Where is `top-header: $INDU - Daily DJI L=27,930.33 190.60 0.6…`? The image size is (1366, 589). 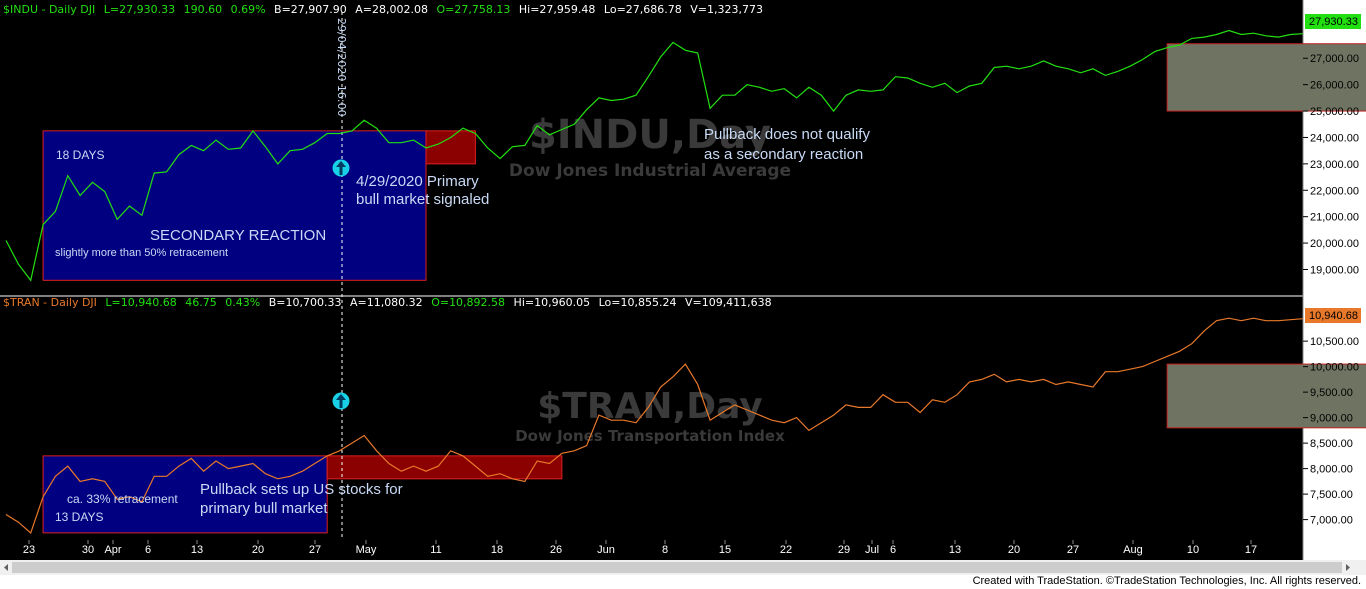
top-header: $INDU - Daily DJI L=27,930.33 190.60 0.6… is located at coordinates (383, 9).